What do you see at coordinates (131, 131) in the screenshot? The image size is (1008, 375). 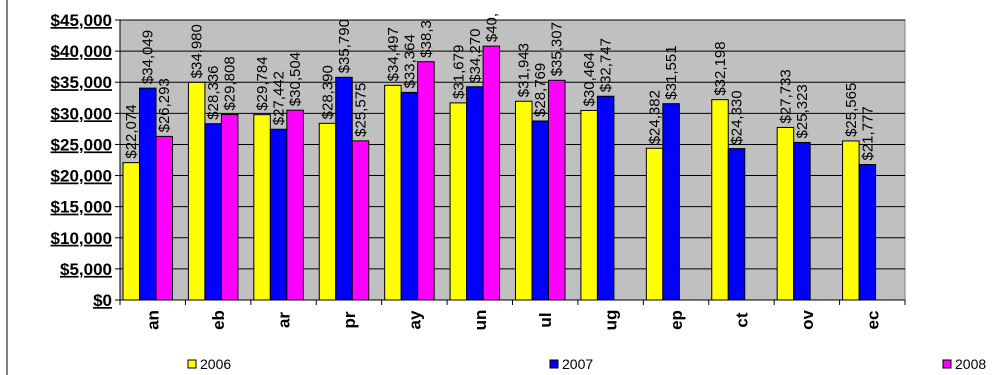 I see `data-label: $22,074` at bounding box center [131, 131].